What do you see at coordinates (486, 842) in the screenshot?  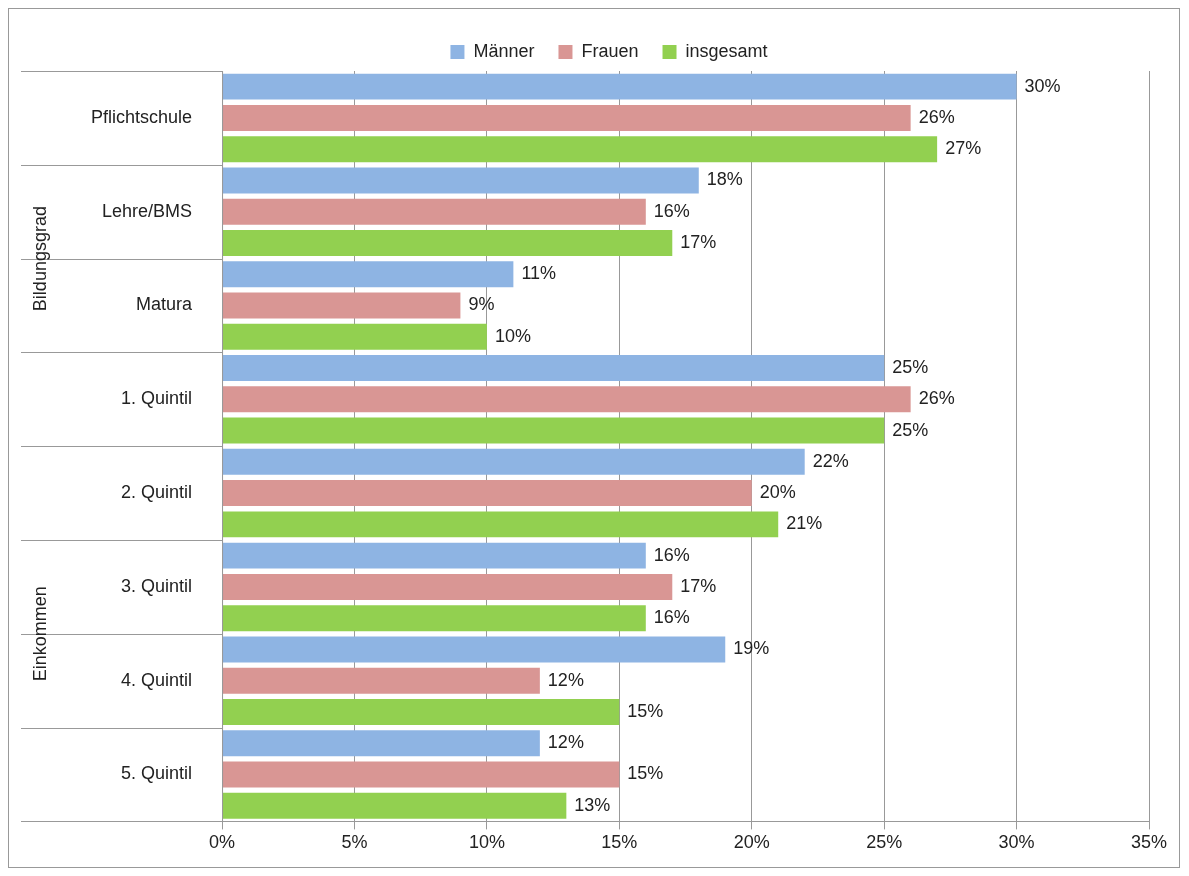 I see `x-tick-label: 10%` at bounding box center [486, 842].